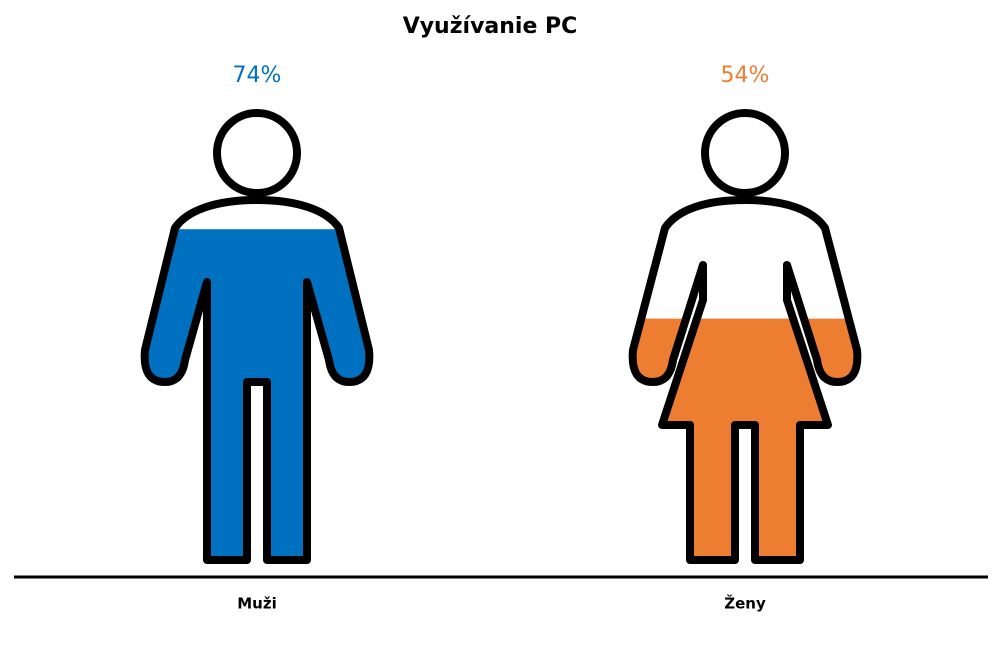  What do you see at coordinates (257, 75) in the screenshot?
I see `value-label: 74%` at bounding box center [257, 75].